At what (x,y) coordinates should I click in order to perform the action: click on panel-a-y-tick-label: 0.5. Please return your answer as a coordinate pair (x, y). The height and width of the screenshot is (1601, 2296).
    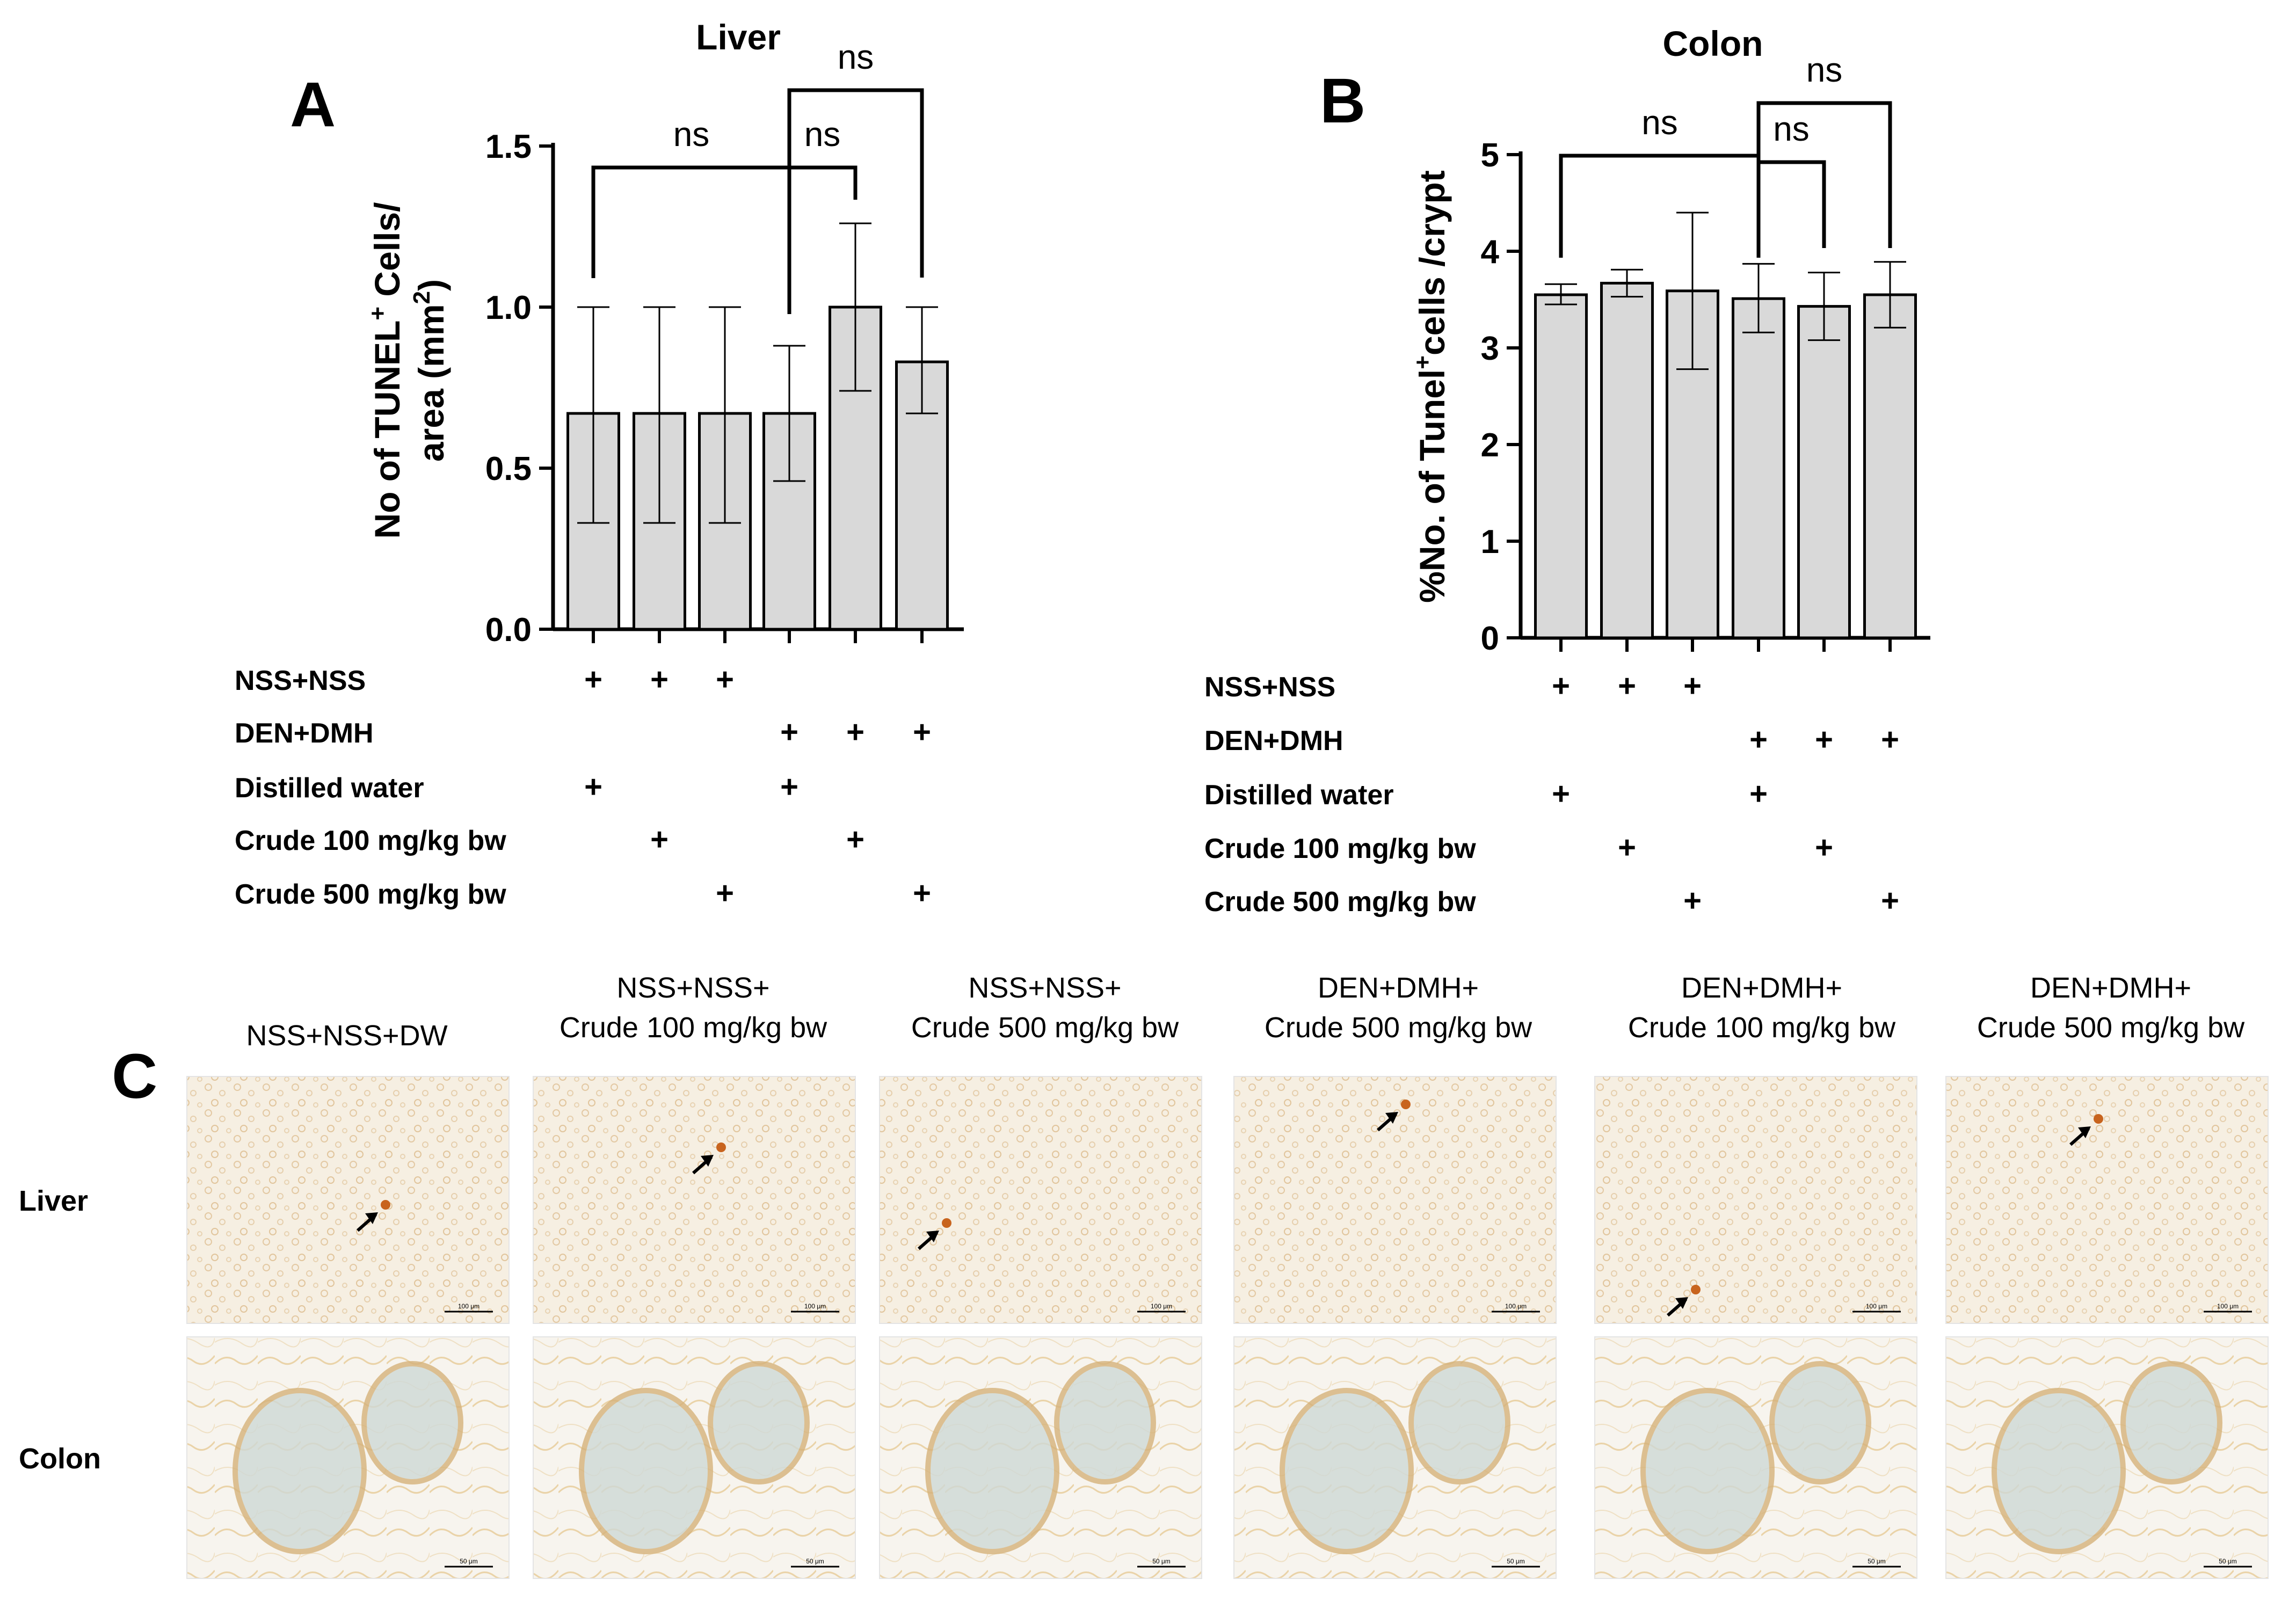
    Looking at the image, I should click on (508, 468).